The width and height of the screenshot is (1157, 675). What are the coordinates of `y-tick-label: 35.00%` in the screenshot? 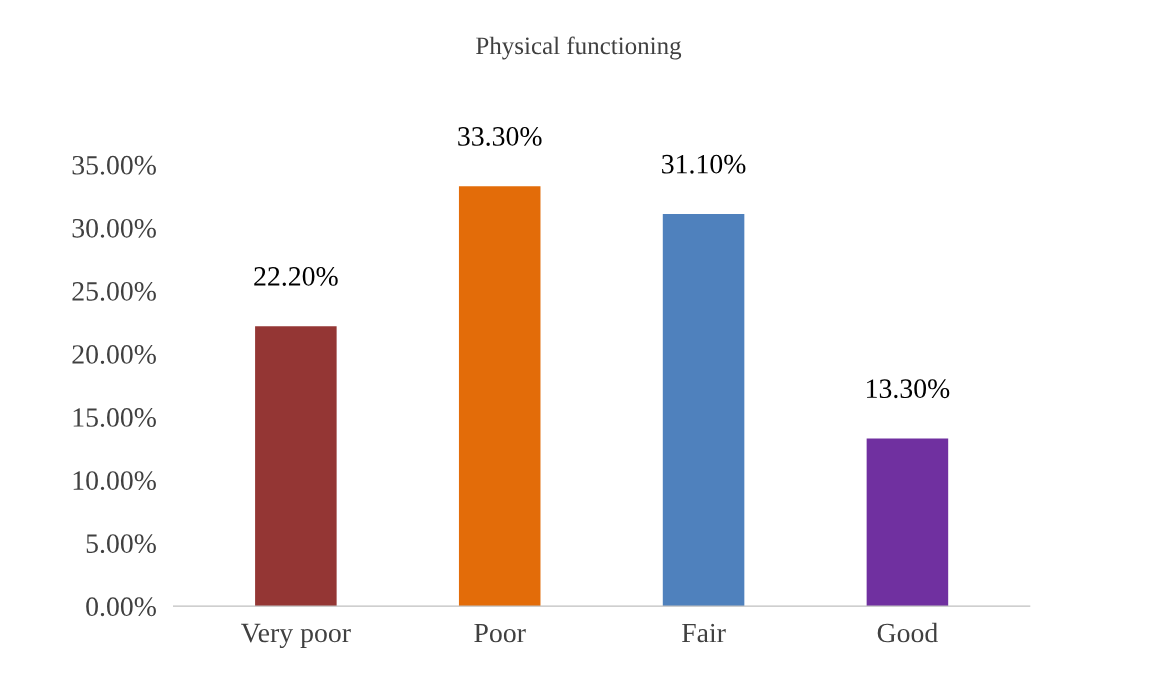 It's located at (114, 165).